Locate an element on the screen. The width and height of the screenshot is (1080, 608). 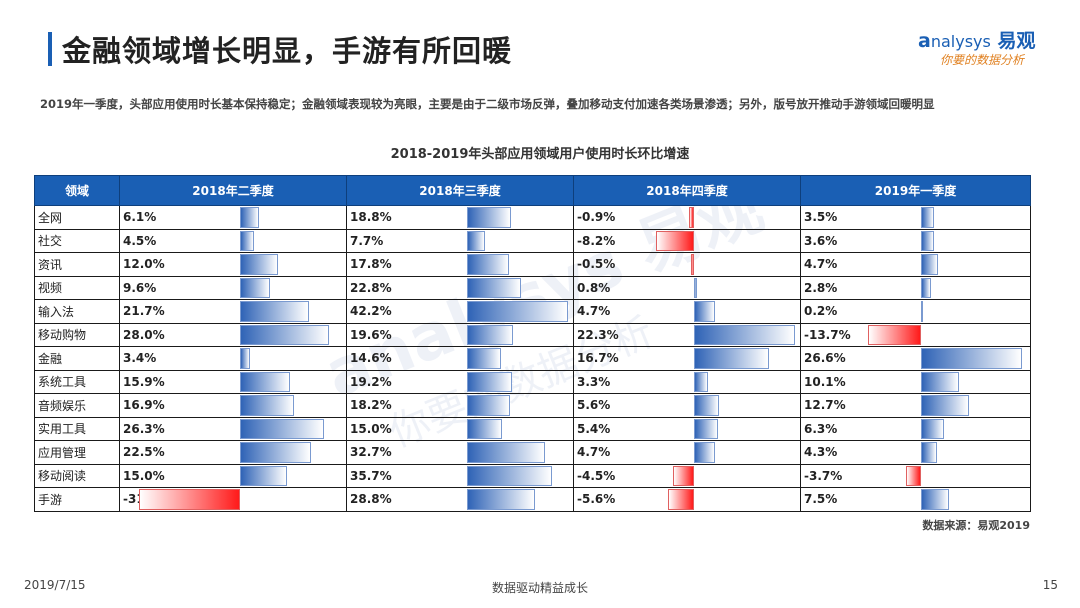
header-q1-2019: 2019年一季度 is located at coordinates (915, 190).